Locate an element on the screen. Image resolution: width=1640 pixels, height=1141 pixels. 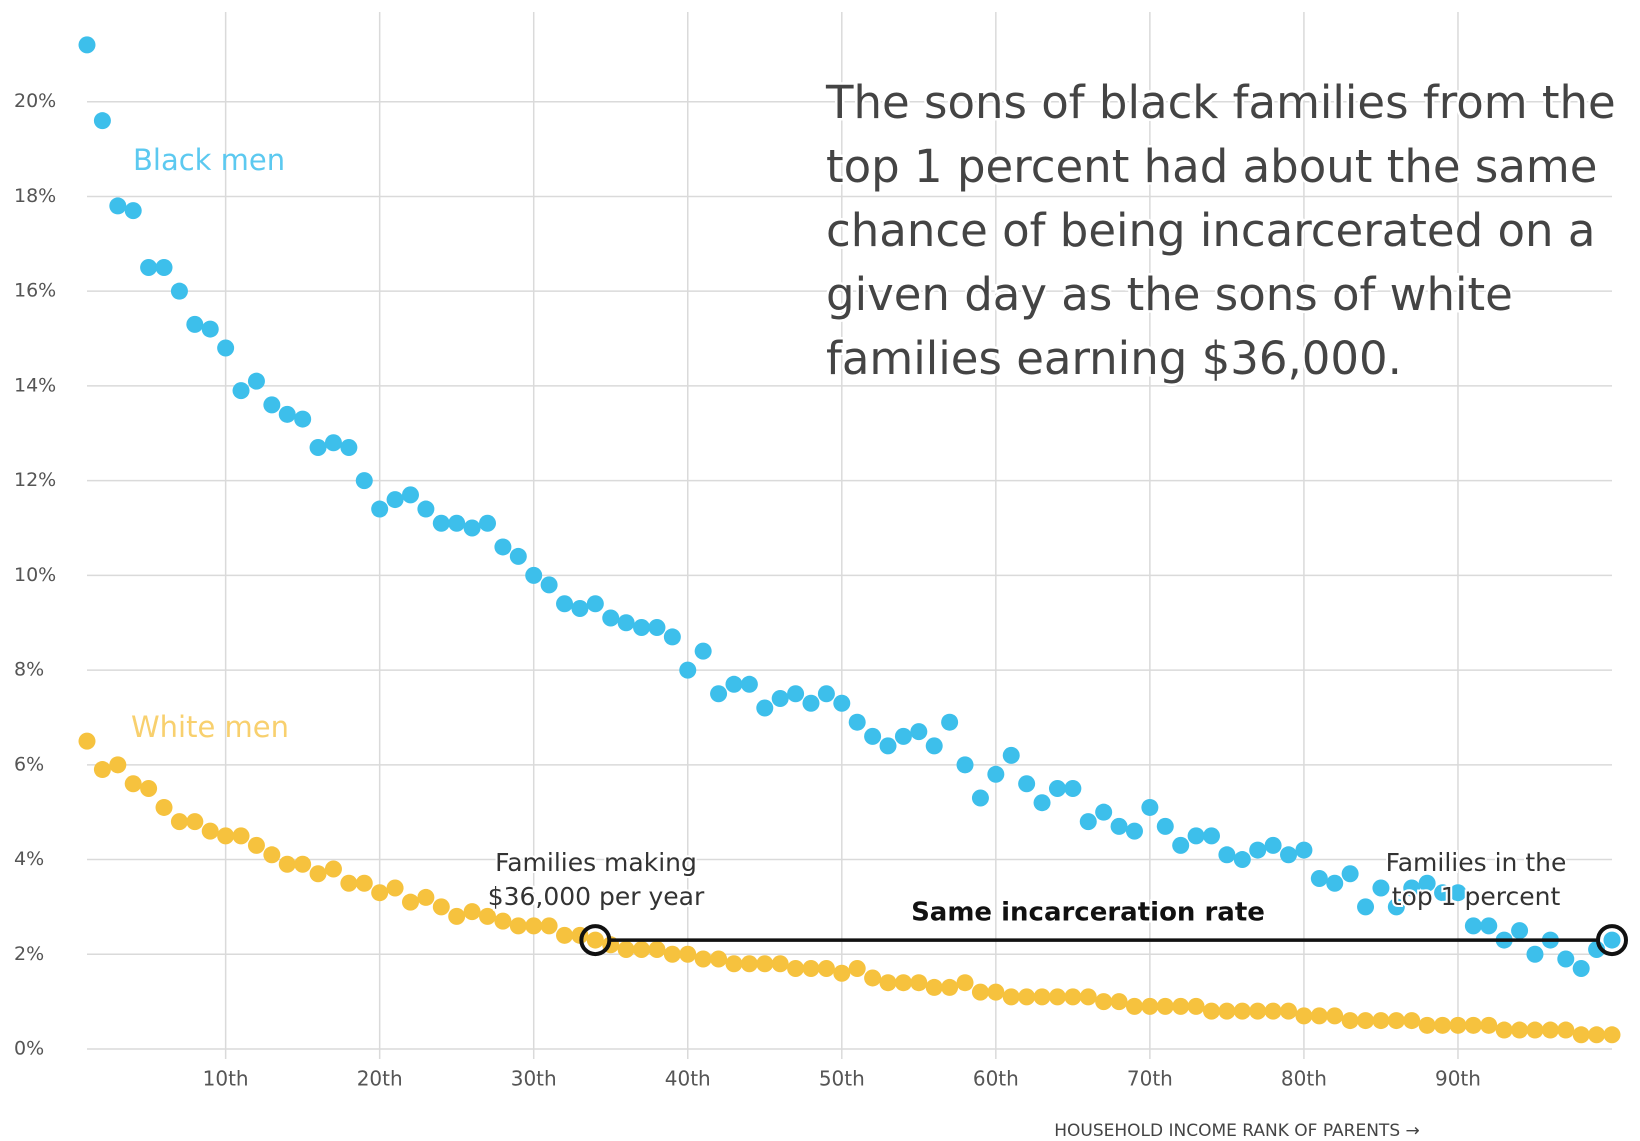
y-tick-label: 12% is located at coordinates (35, 480).